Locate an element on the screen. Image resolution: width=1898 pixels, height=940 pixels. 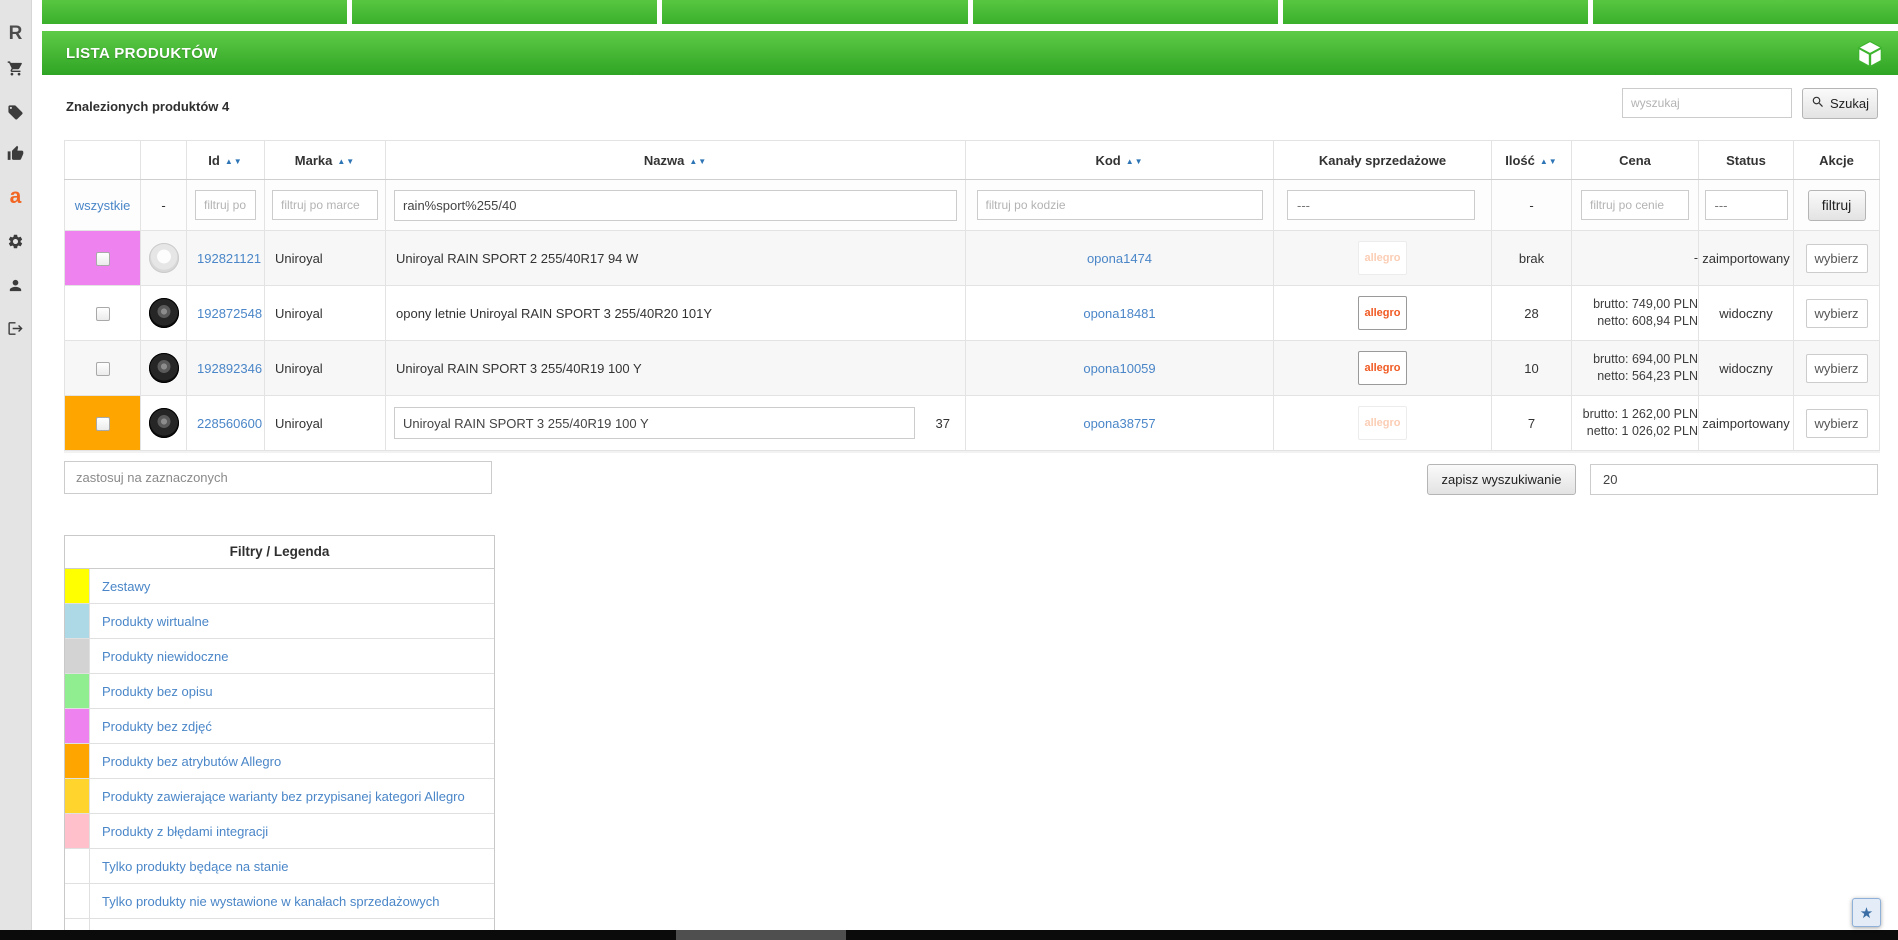
kod-filter-input is located at coordinates (1119, 205).